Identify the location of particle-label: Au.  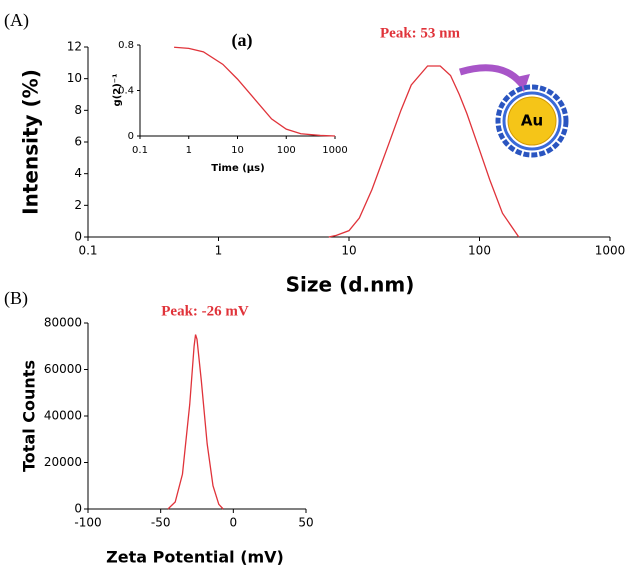
(532, 121).